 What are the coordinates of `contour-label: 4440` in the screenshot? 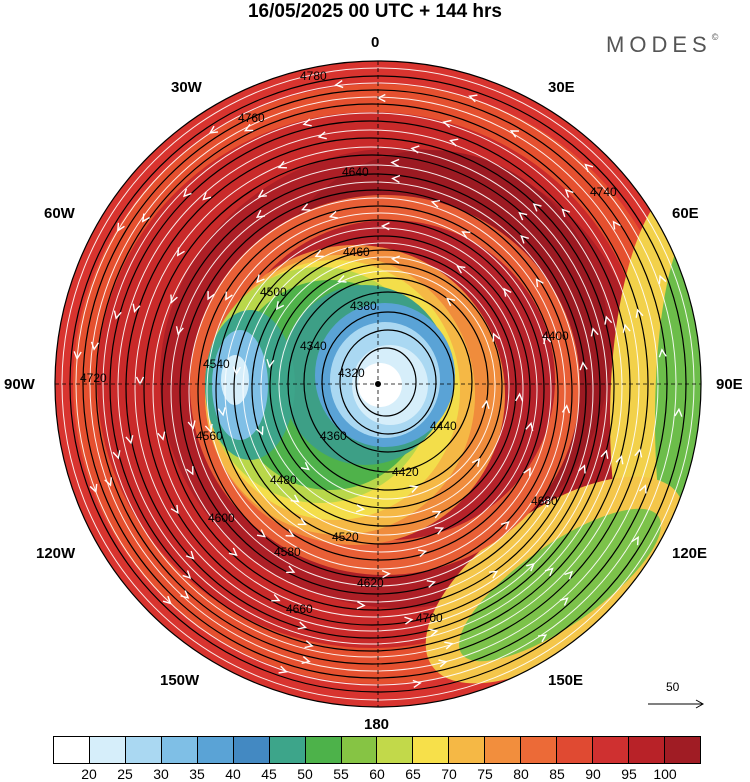 It's located at (443, 426).